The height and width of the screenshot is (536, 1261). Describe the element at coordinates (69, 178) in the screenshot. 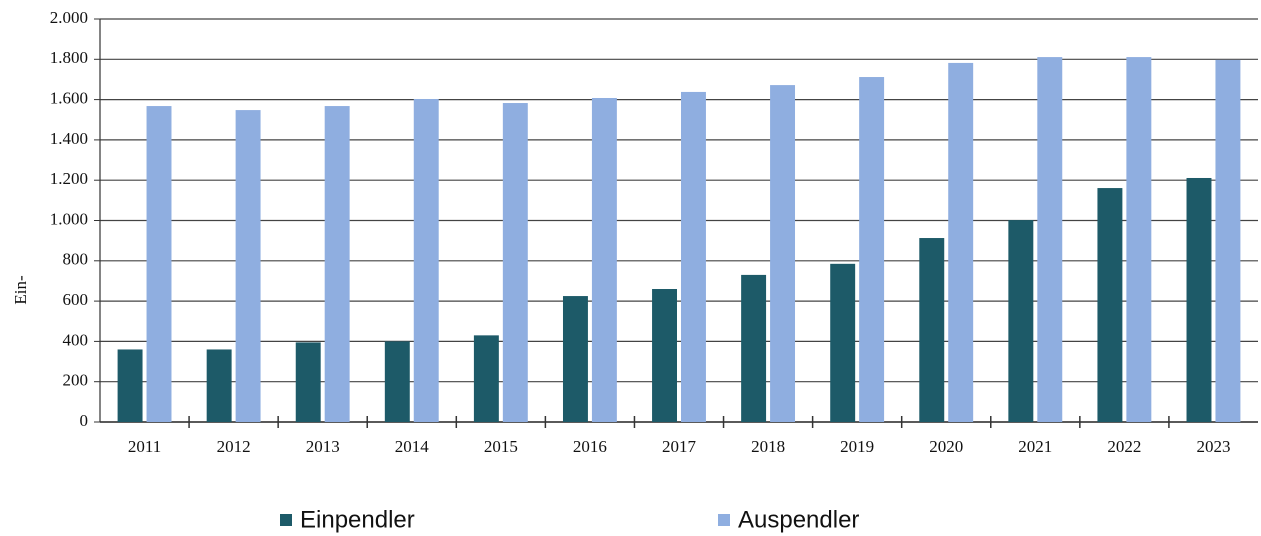

I see `y-tick-label: 1.200` at that location.